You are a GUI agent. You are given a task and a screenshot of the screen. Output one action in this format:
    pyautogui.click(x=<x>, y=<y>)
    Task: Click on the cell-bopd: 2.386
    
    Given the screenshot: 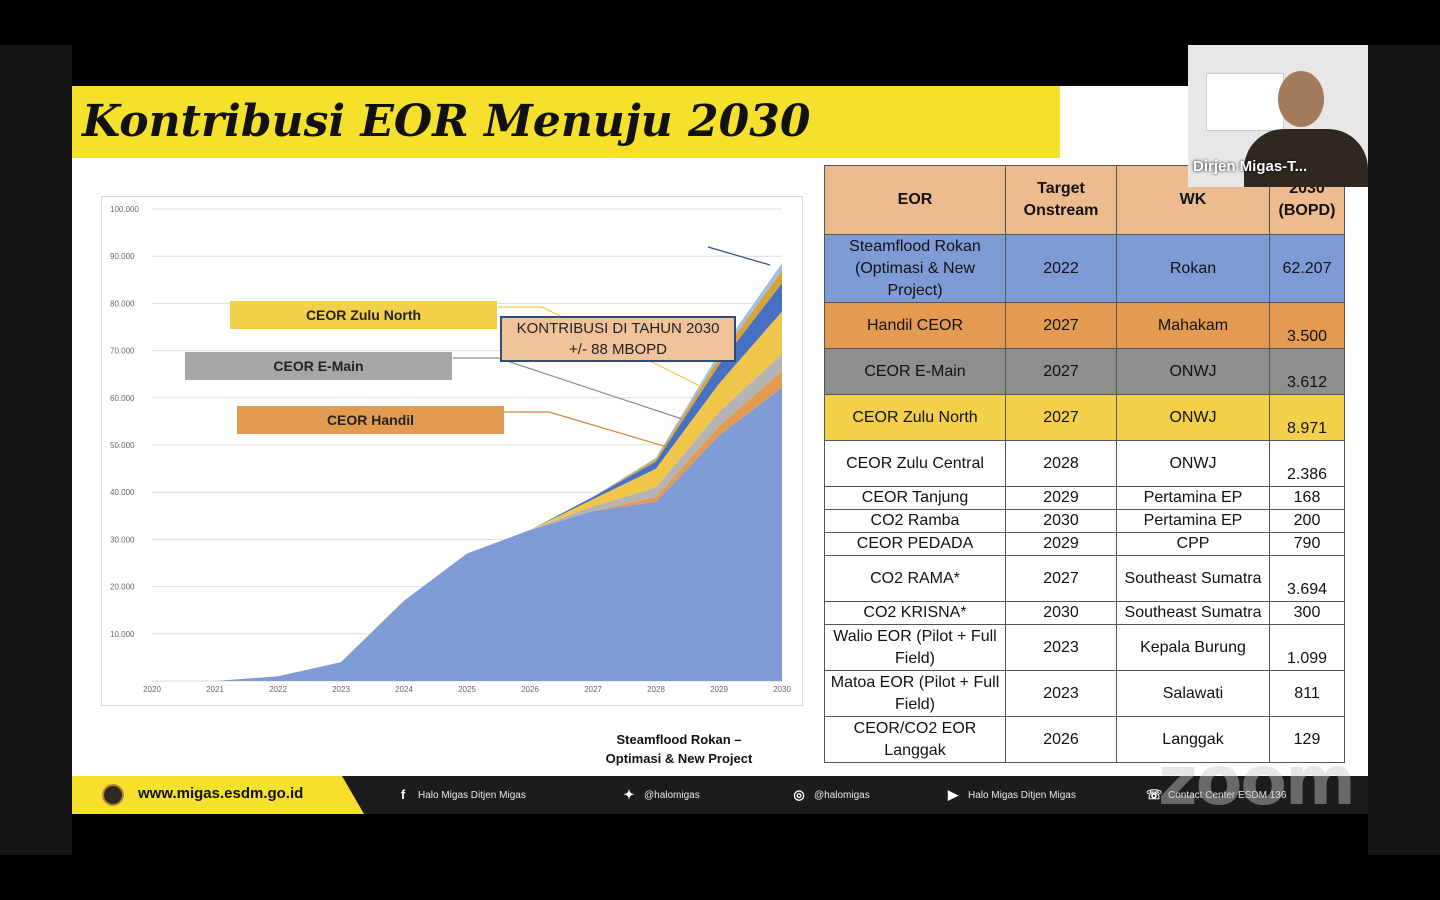 What is the action you would take?
    pyautogui.click(x=1307, y=463)
    